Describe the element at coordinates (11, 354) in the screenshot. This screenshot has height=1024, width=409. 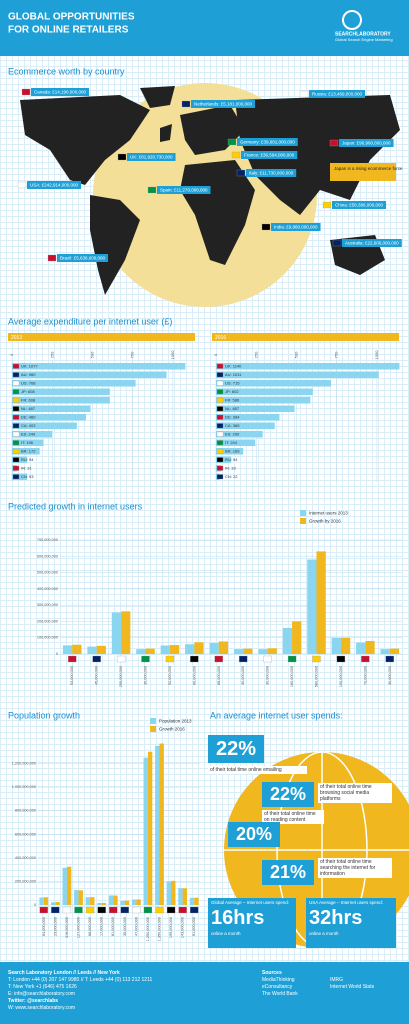
I see `x-tick-label: 0` at that location.